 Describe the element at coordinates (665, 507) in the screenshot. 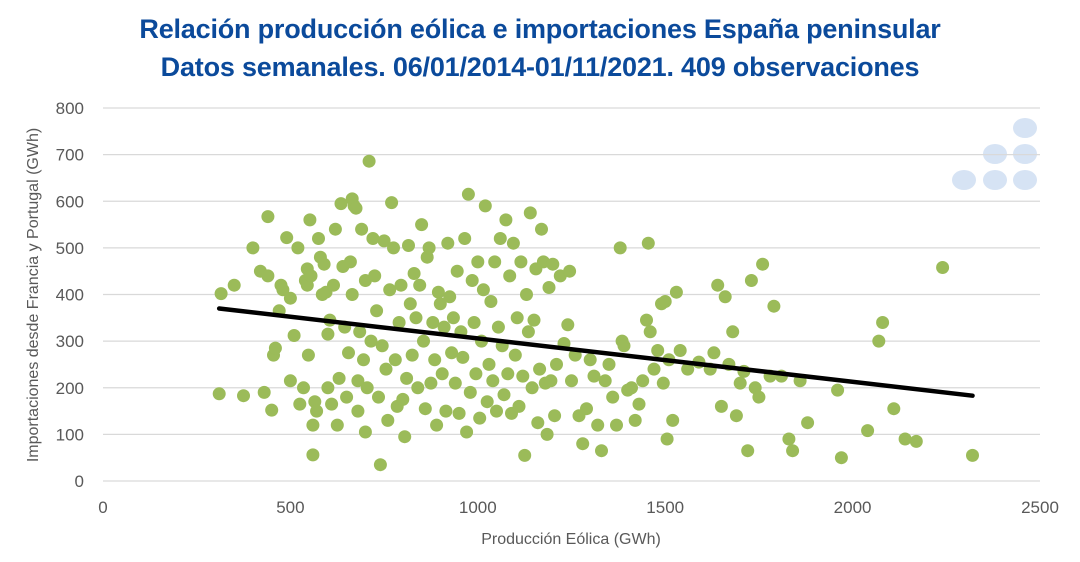

I see `x-tick-label: 1500` at that location.